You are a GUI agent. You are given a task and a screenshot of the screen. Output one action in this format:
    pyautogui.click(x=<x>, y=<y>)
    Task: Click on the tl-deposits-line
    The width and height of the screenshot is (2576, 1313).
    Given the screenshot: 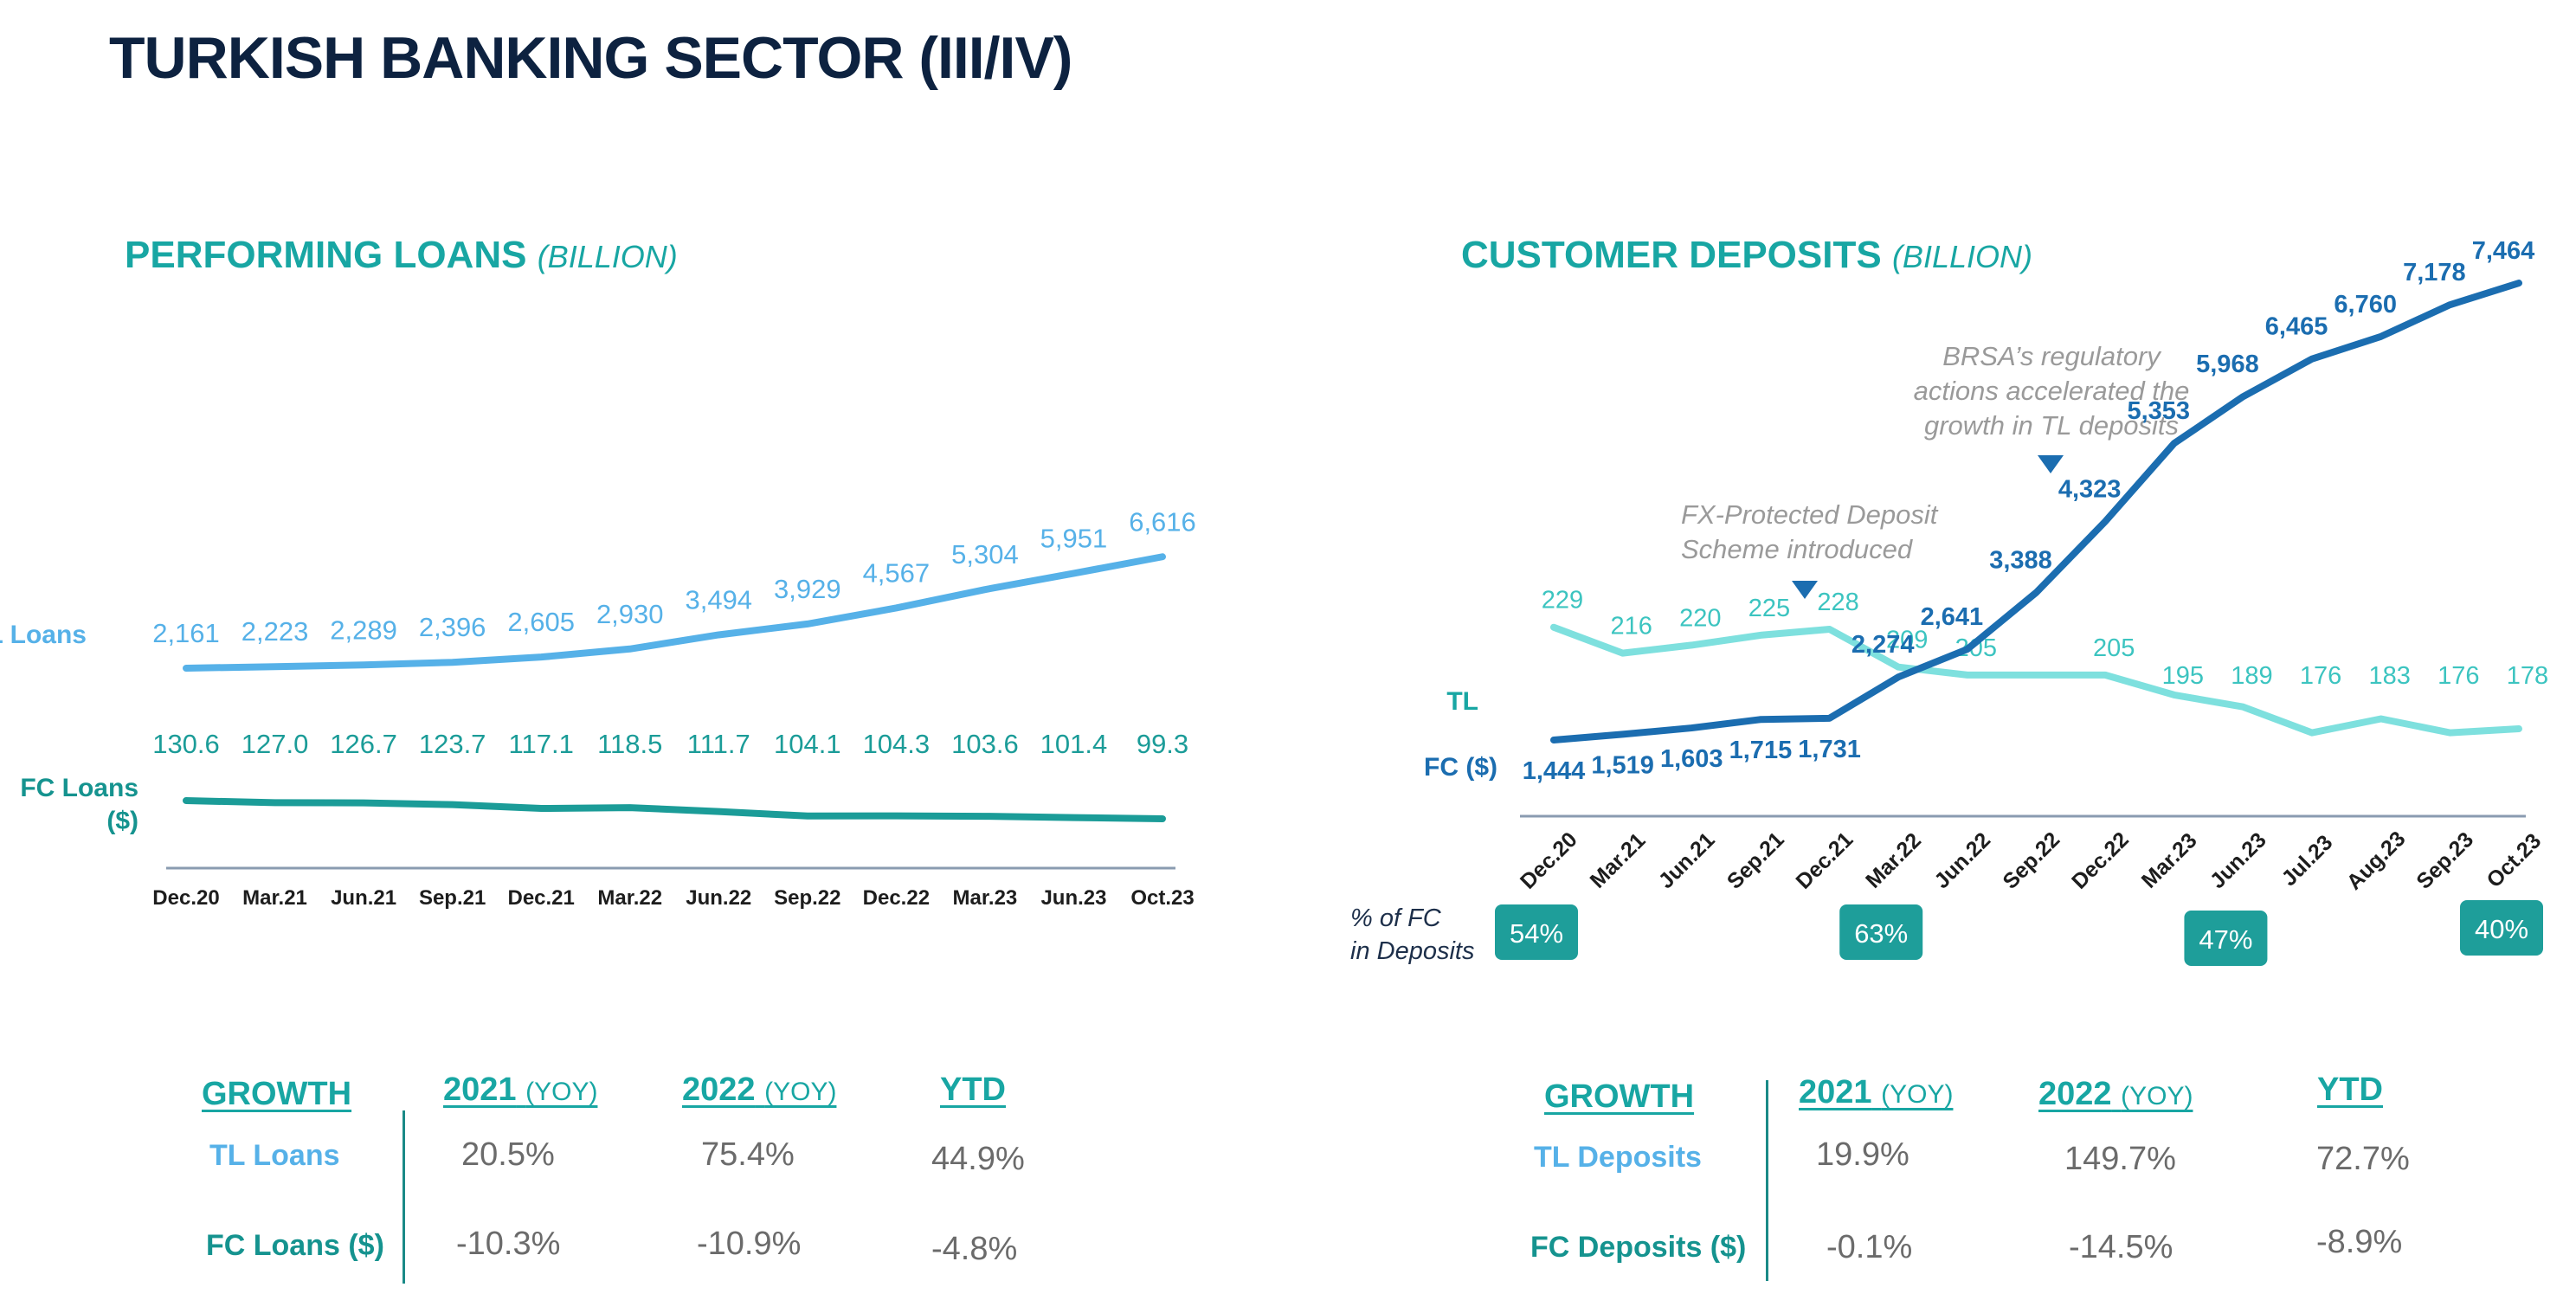 What is the action you would take?
    pyautogui.click(x=2036, y=511)
    